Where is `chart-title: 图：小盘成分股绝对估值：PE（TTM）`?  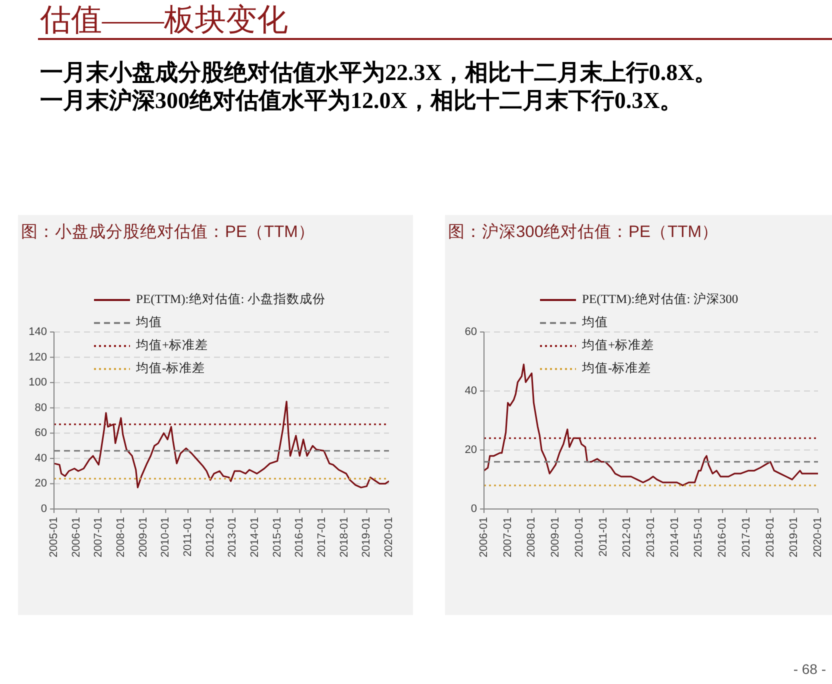
chart-title: 图：小盘成分股绝对估值：PE（TTM） is located at coordinates (168, 232).